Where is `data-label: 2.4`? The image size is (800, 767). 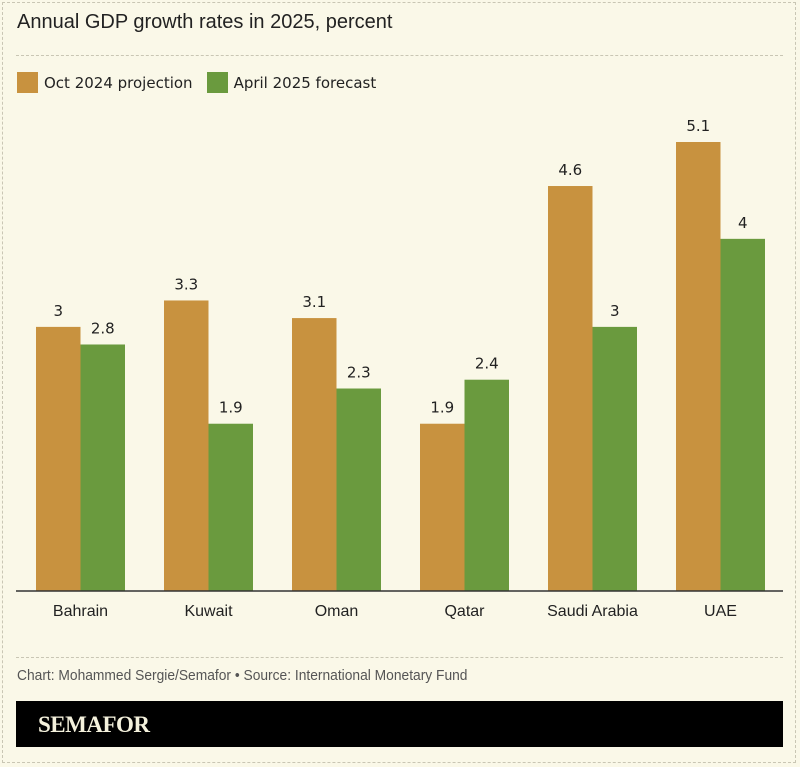 data-label: 2.4 is located at coordinates (487, 364).